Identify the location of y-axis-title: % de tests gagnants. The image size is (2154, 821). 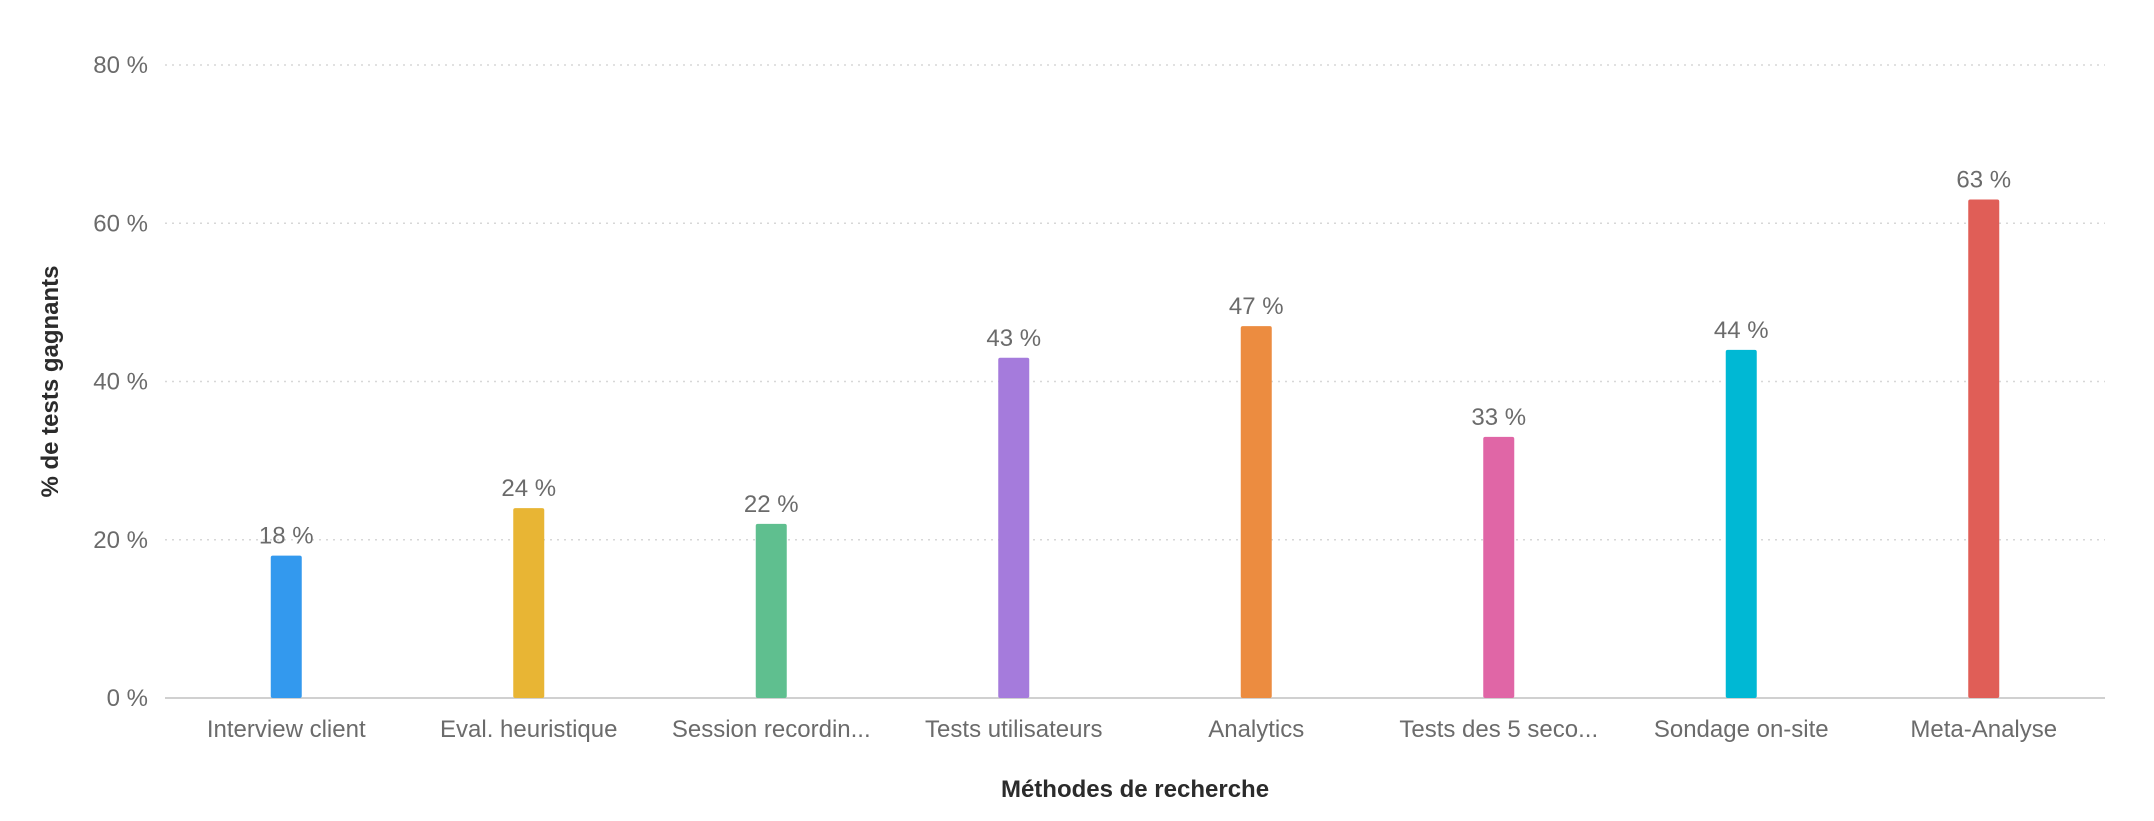
(50, 381).